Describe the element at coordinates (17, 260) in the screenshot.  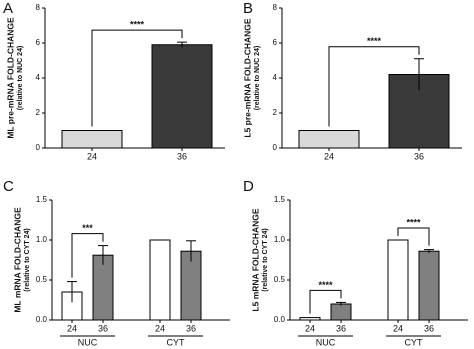
I see `y-axis-label: ML mRNA FOLD-CHANGE` at that location.